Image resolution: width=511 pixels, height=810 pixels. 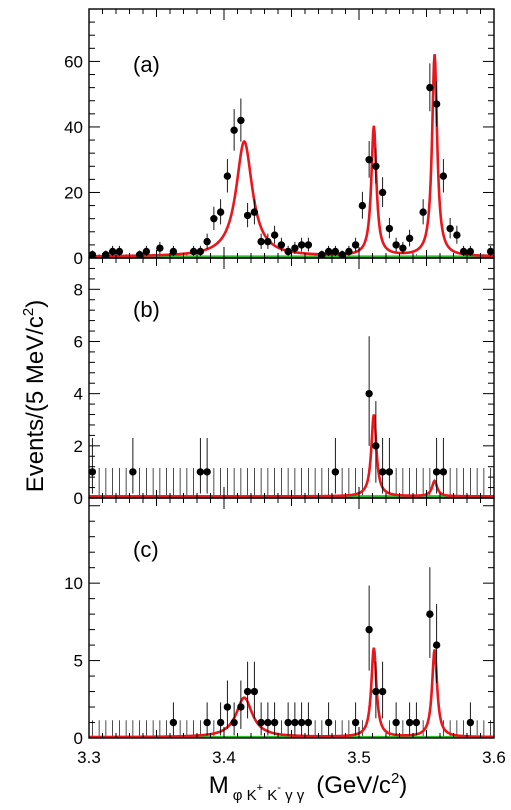 I want to click on y-title-close: ), so click(x=35, y=304).